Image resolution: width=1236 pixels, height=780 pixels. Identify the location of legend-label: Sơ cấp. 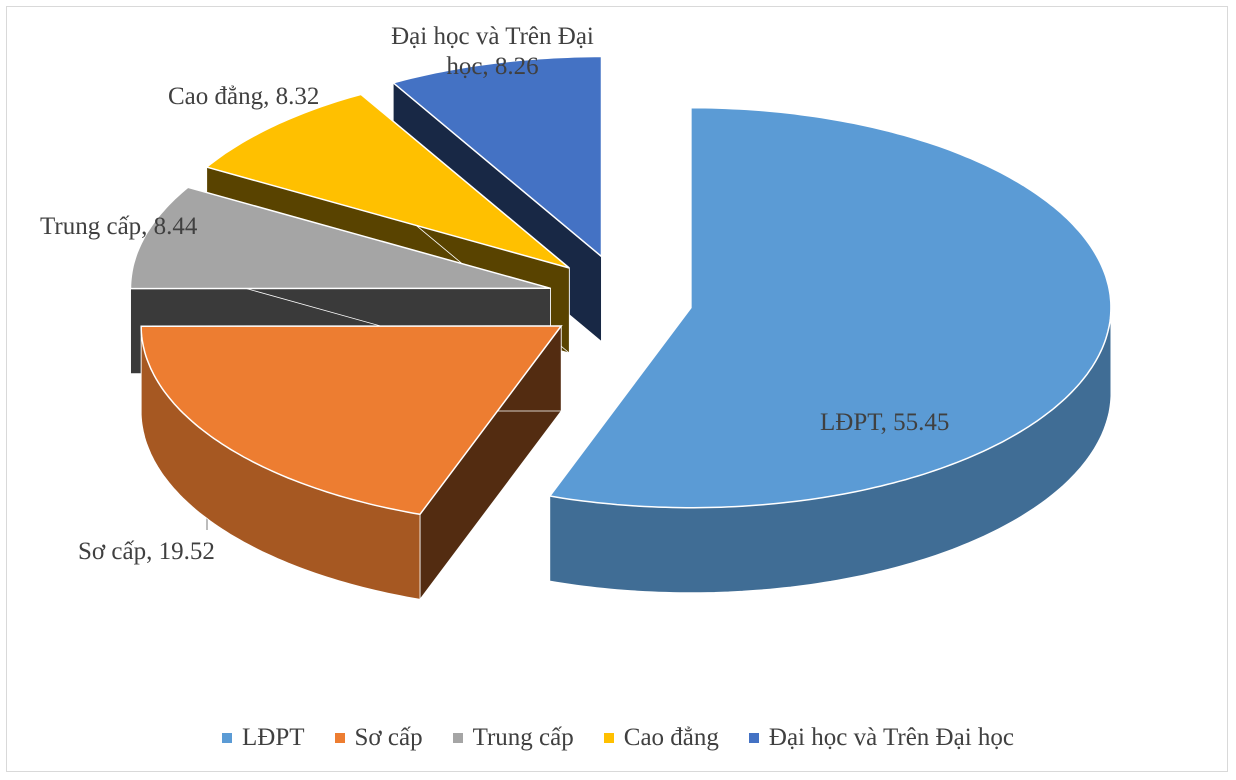
(388, 737).